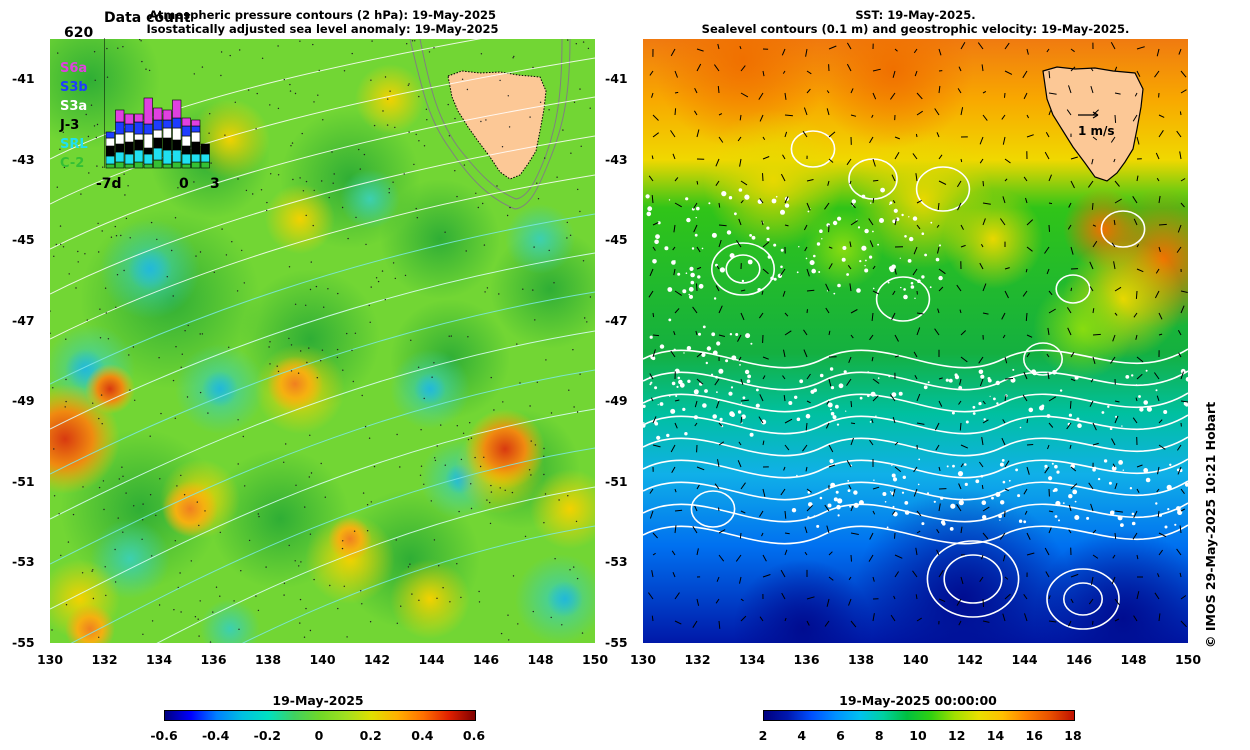  What do you see at coordinates (74, 87) in the screenshot?
I see `mission-s3b: S3b` at bounding box center [74, 87].